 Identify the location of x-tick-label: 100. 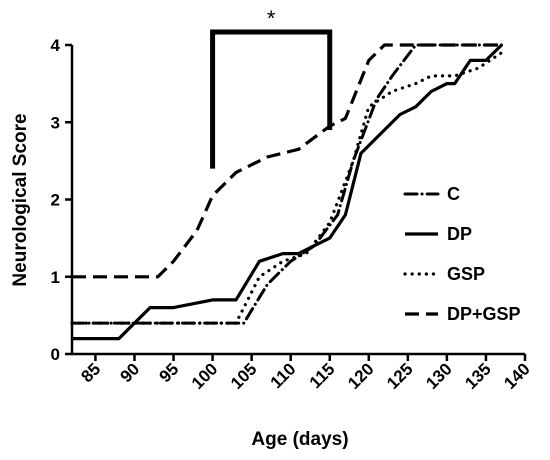
(204, 375).